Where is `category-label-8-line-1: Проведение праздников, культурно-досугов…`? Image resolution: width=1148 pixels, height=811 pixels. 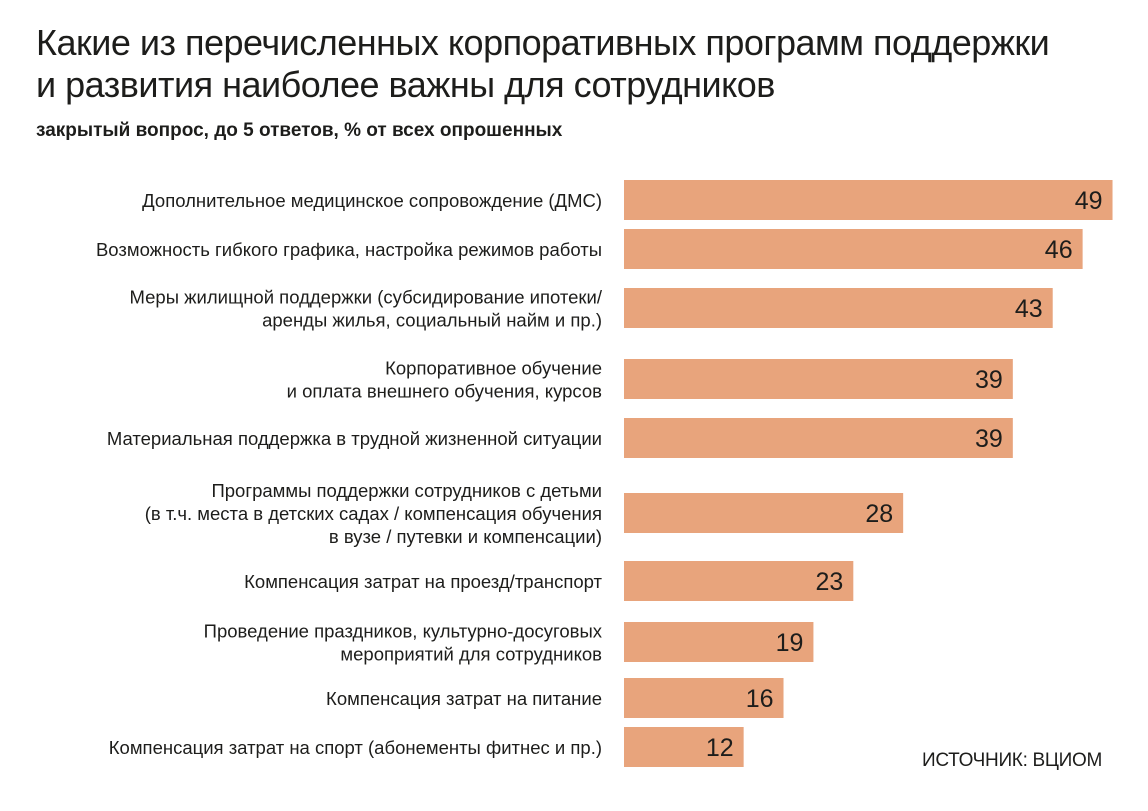 category-label-8-line-1: Проведение праздников, культурно-досугов… is located at coordinates (403, 631).